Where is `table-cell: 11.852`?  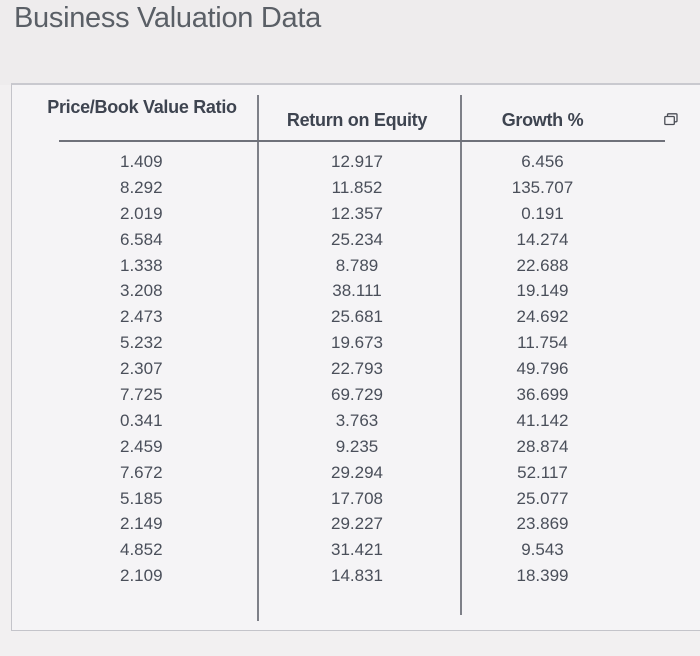
table-cell: 11.852 is located at coordinates (357, 187).